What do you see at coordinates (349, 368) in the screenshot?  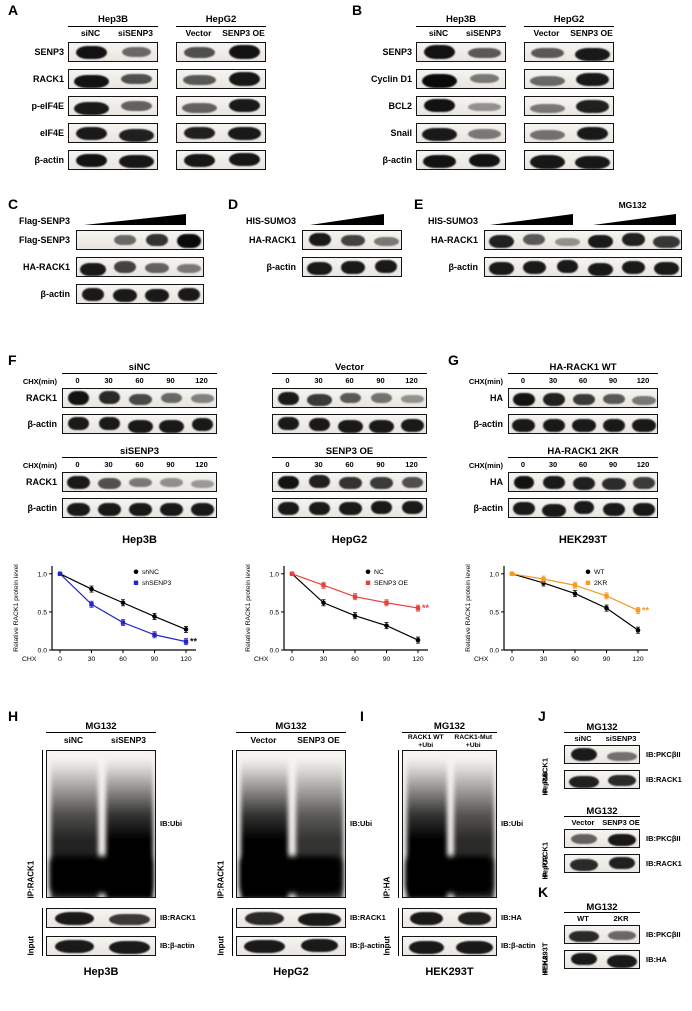 I see `treatment-title: Vector` at bounding box center [349, 368].